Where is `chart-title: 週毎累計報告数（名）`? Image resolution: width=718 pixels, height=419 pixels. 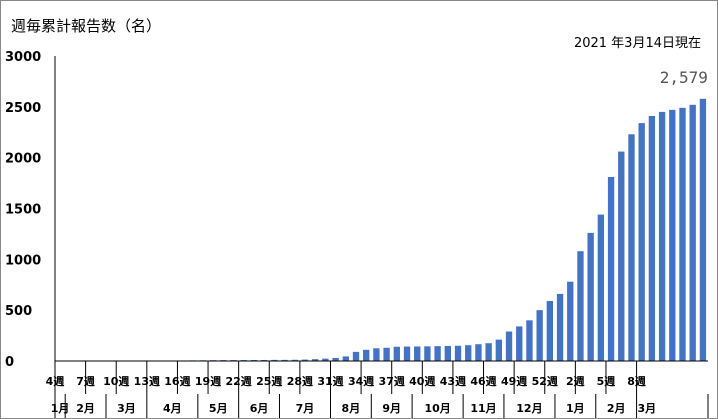
chart-title: 週毎累計報告数（名） is located at coordinates (86, 26).